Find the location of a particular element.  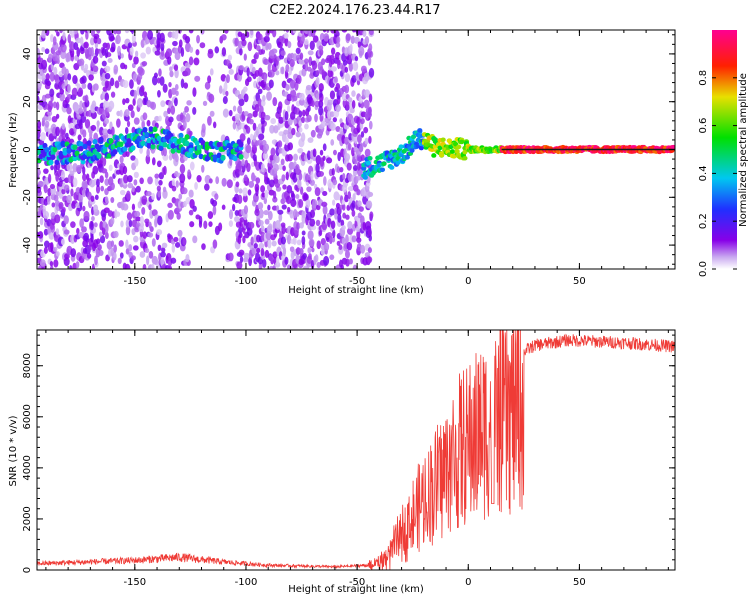

snr-ytick-label: 8000 is located at coordinates (27, 365).